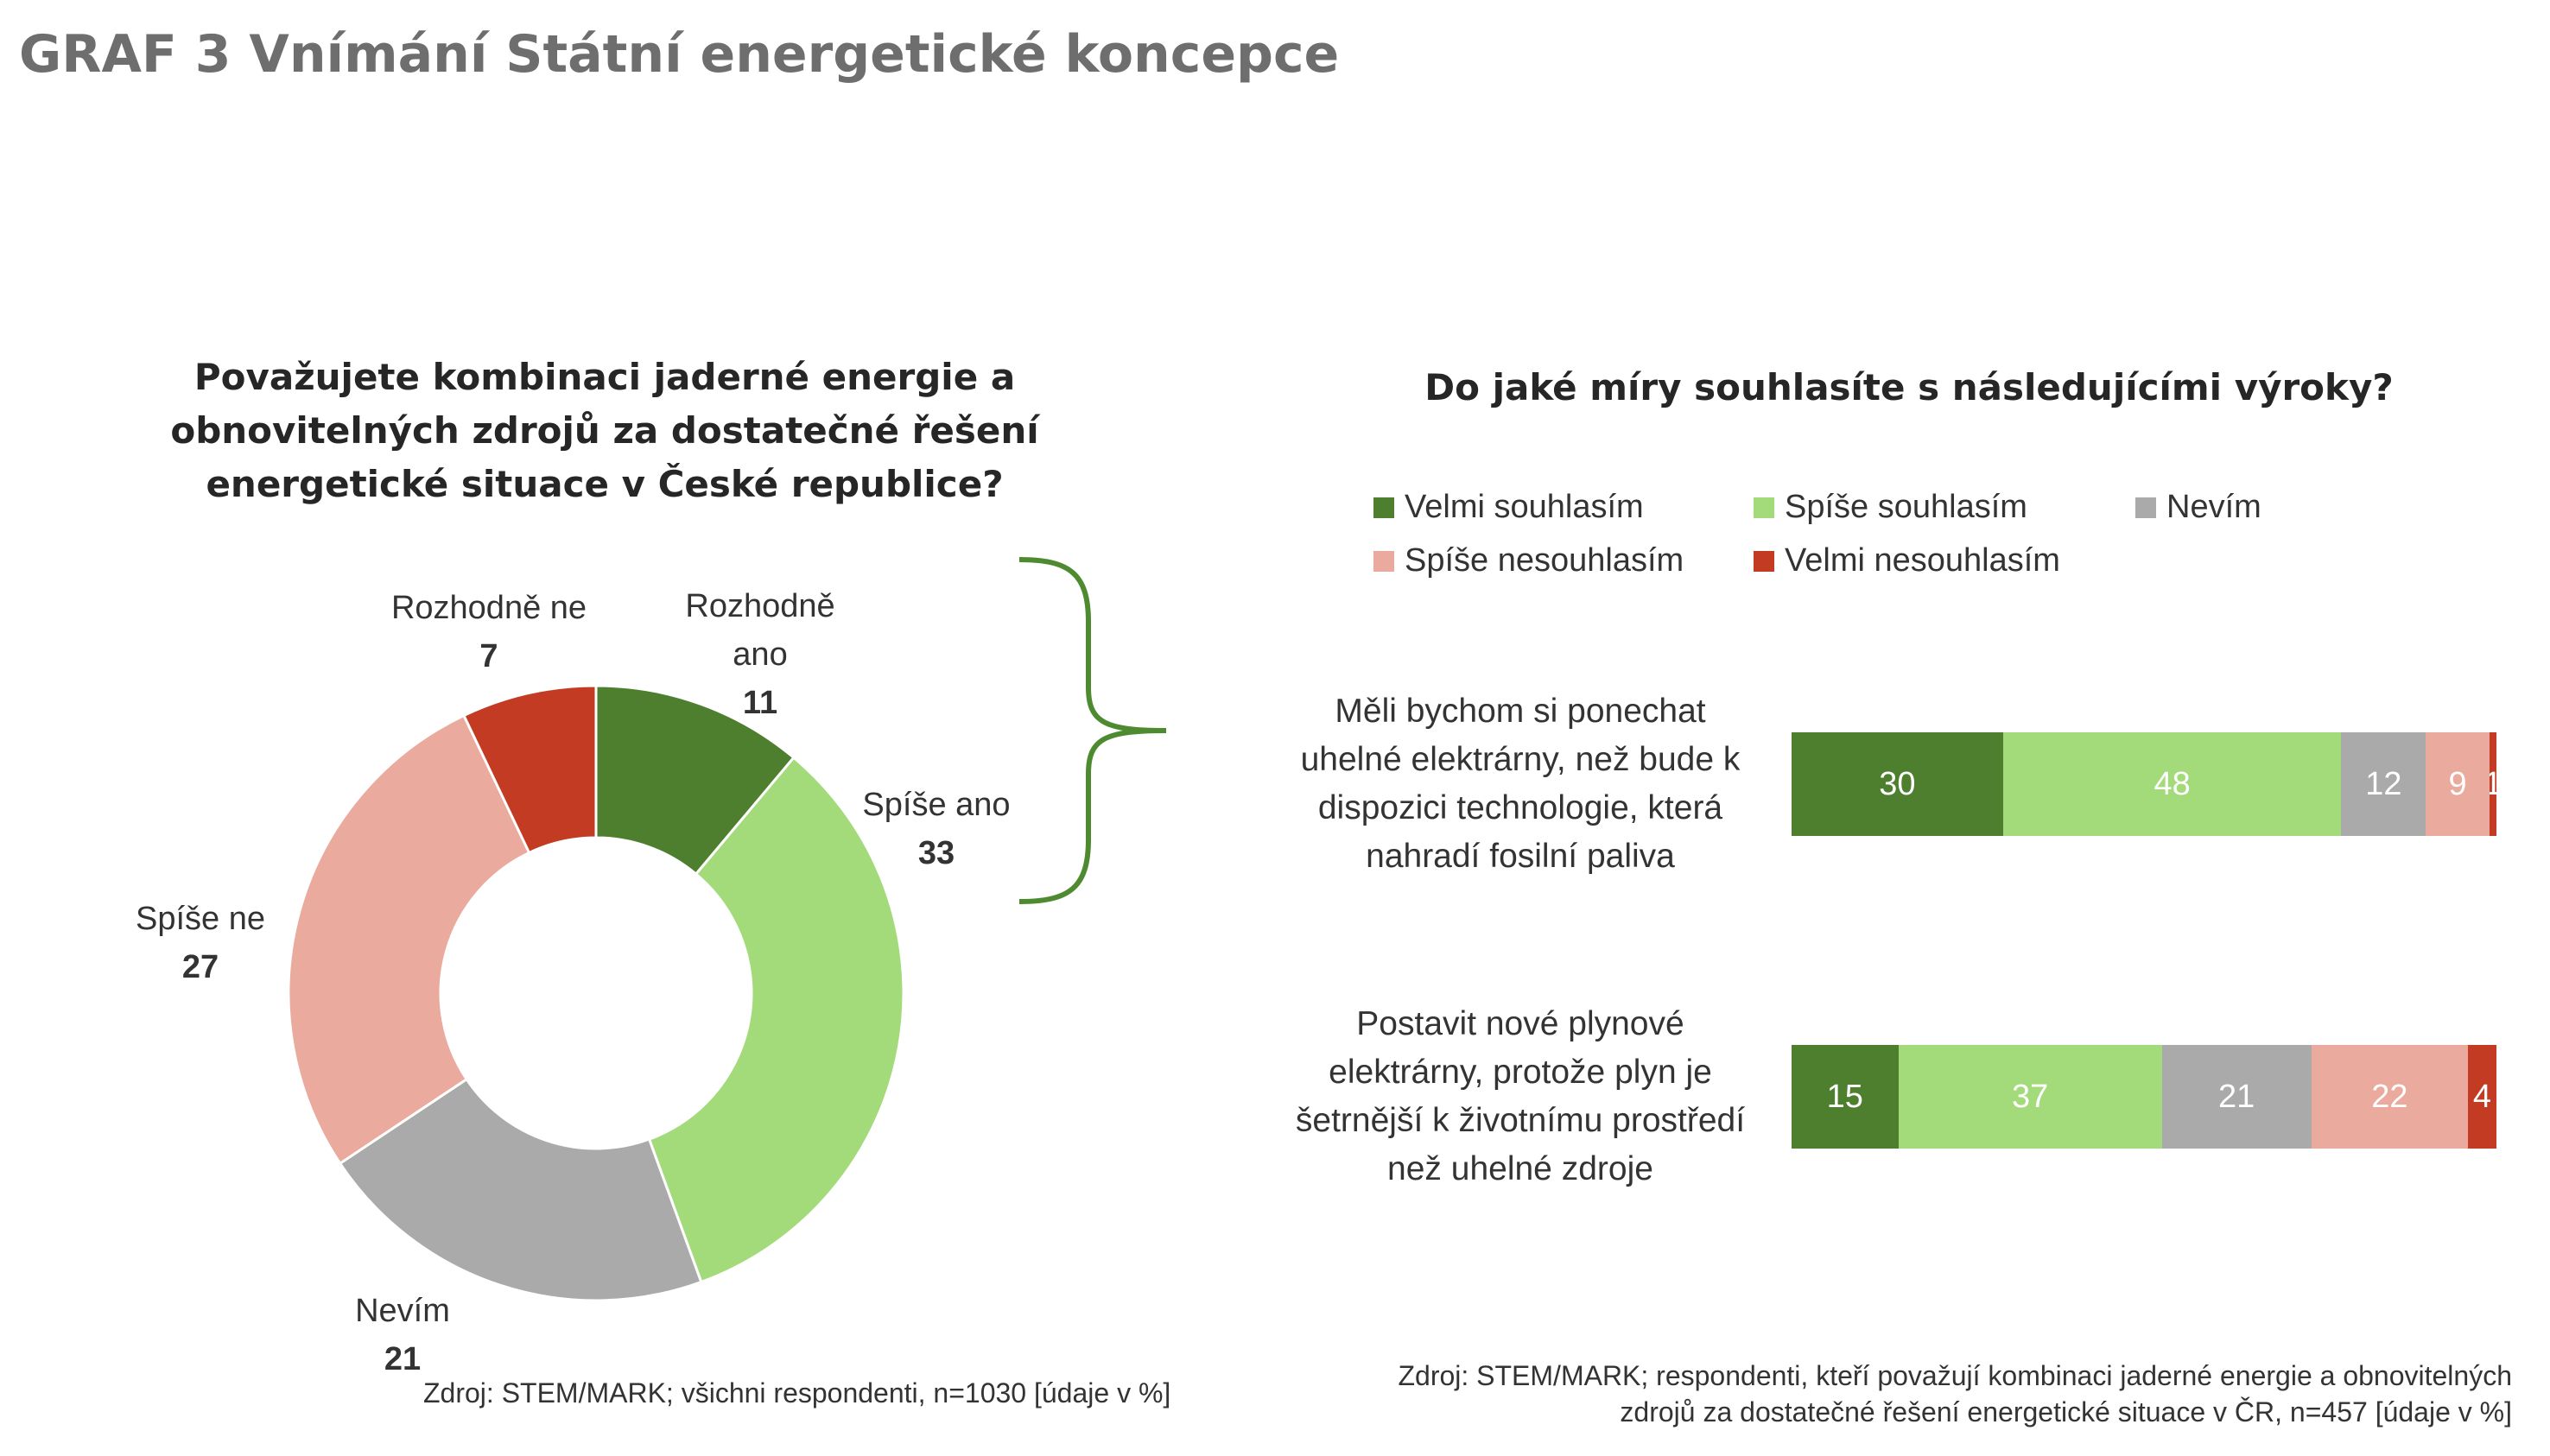  What do you see at coordinates (760, 606) in the screenshot?
I see `donut-label-text: Rozhodně` at bounding box center [760, 606].